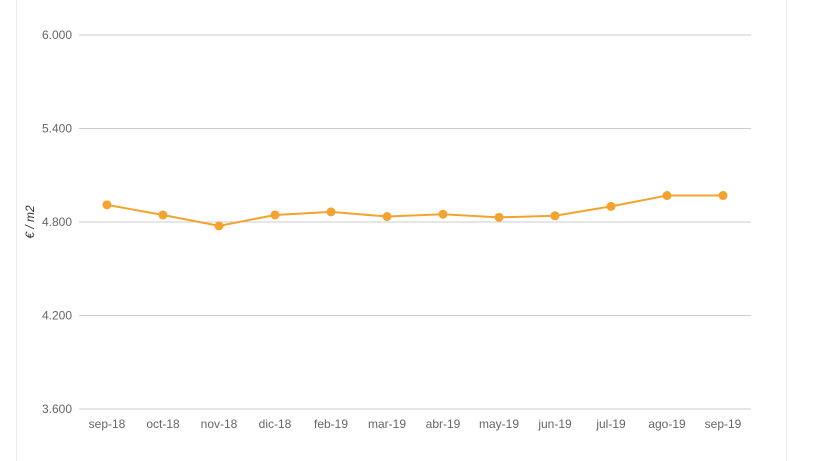  I want to click on x-tick-label: jul-19, so click(610, 424).